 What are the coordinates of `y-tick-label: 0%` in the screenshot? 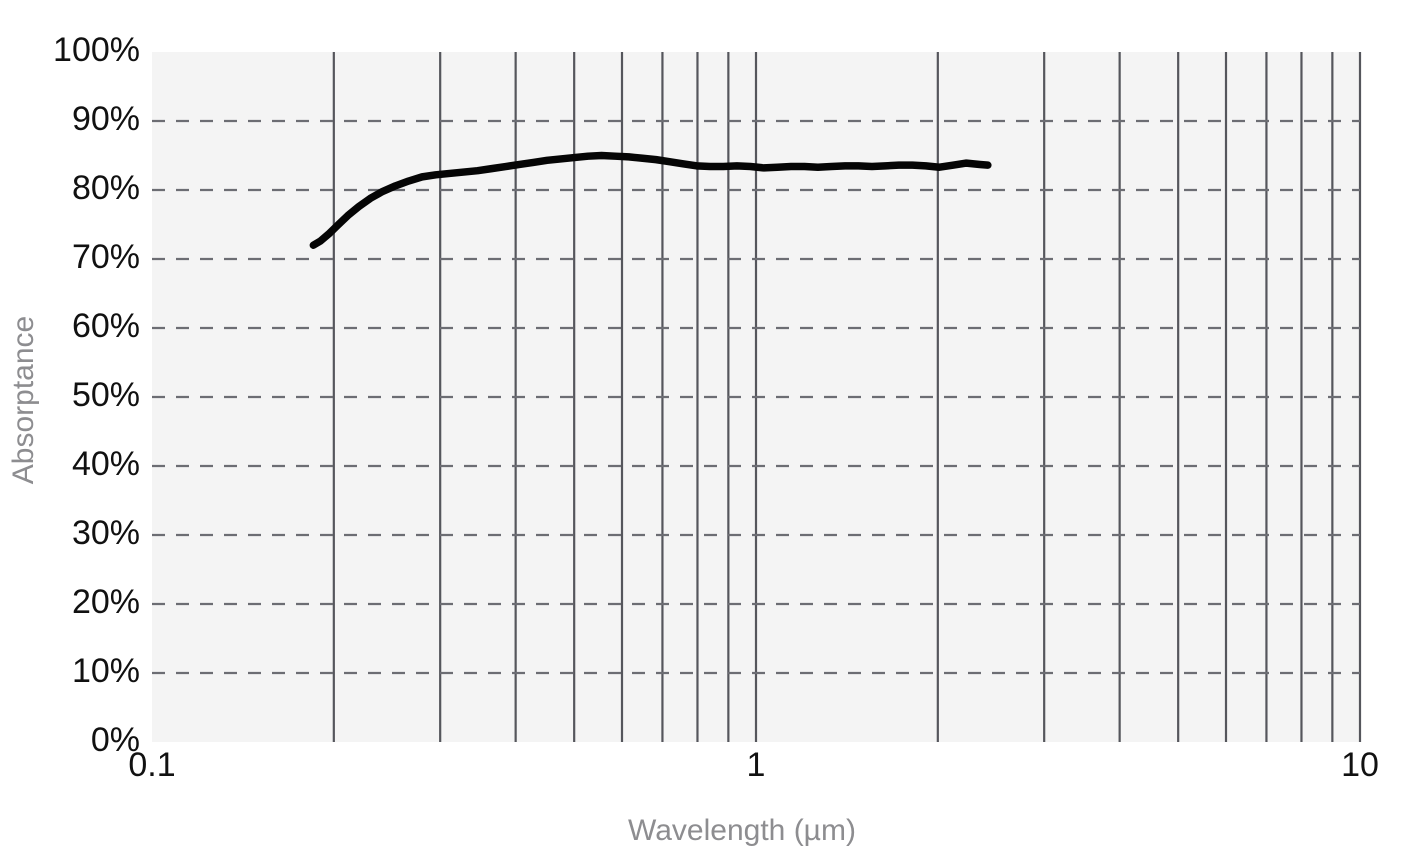 It's located at (115, 740).